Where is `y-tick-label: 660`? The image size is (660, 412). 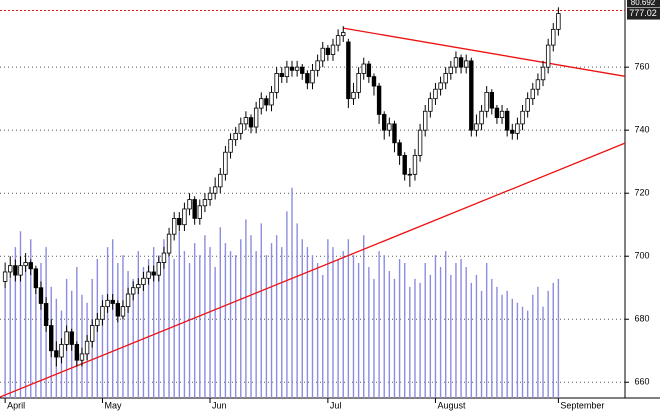 y-tick-label: 660 is located at coordinates (641, 382).